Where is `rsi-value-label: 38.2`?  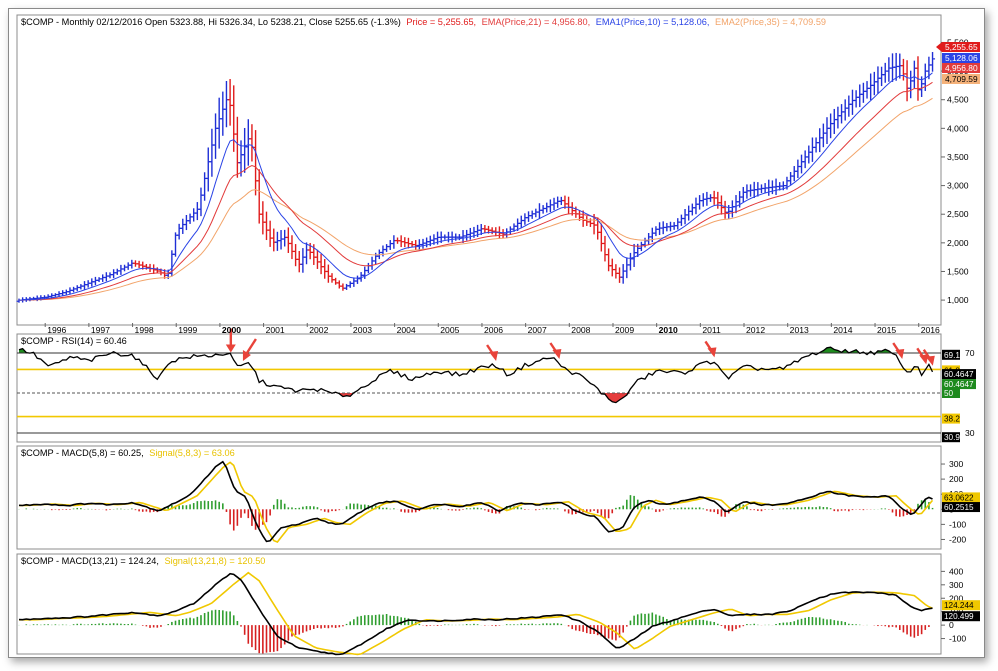
rsi-value-label: 38.2 is located at coordinates (952, 419).